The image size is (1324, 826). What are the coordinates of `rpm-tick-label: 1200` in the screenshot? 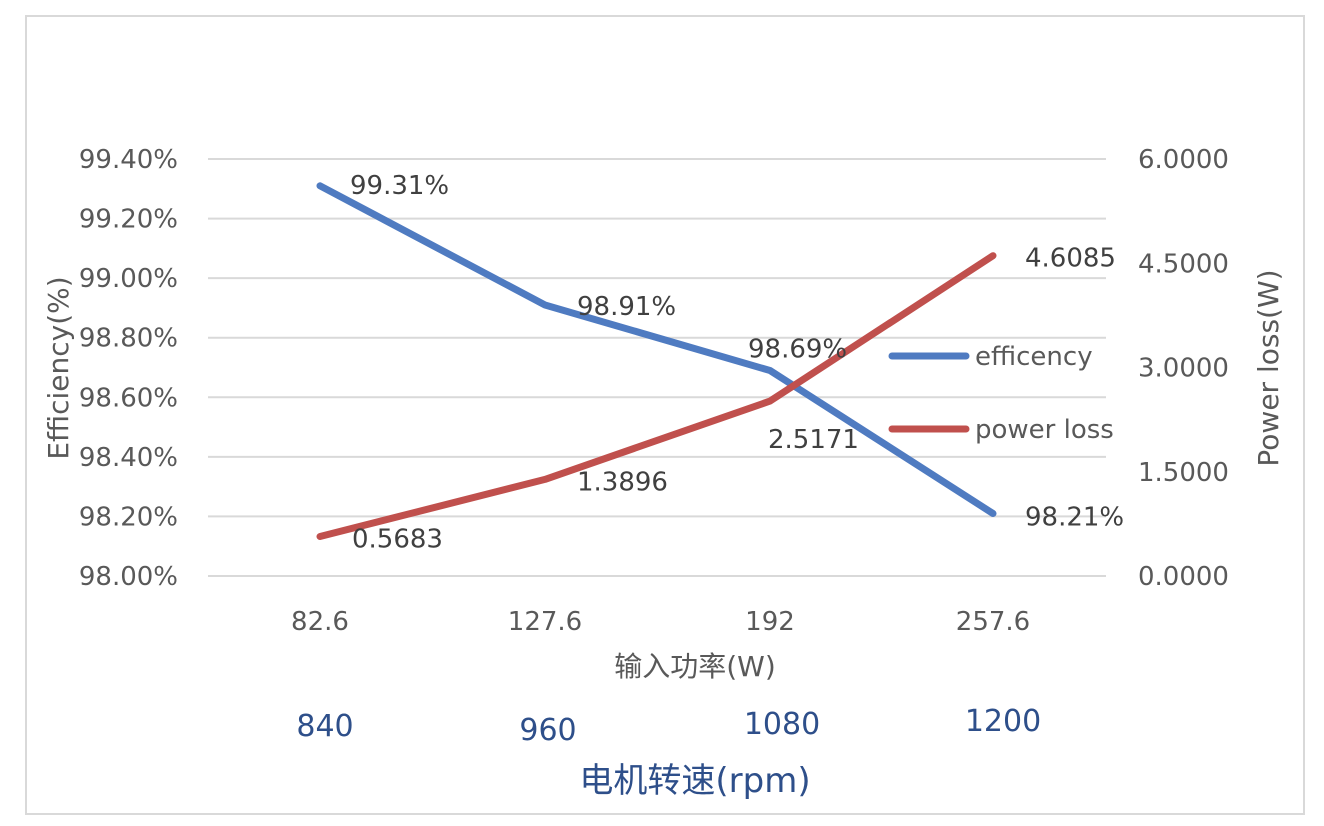 It's located at (1003, 721).